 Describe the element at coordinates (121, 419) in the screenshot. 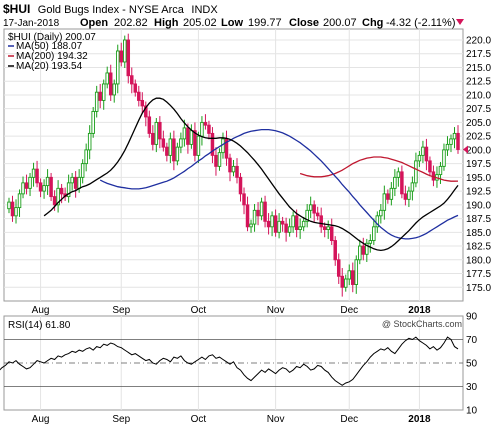

I see `rsi-x-tick: Sep` at that location.